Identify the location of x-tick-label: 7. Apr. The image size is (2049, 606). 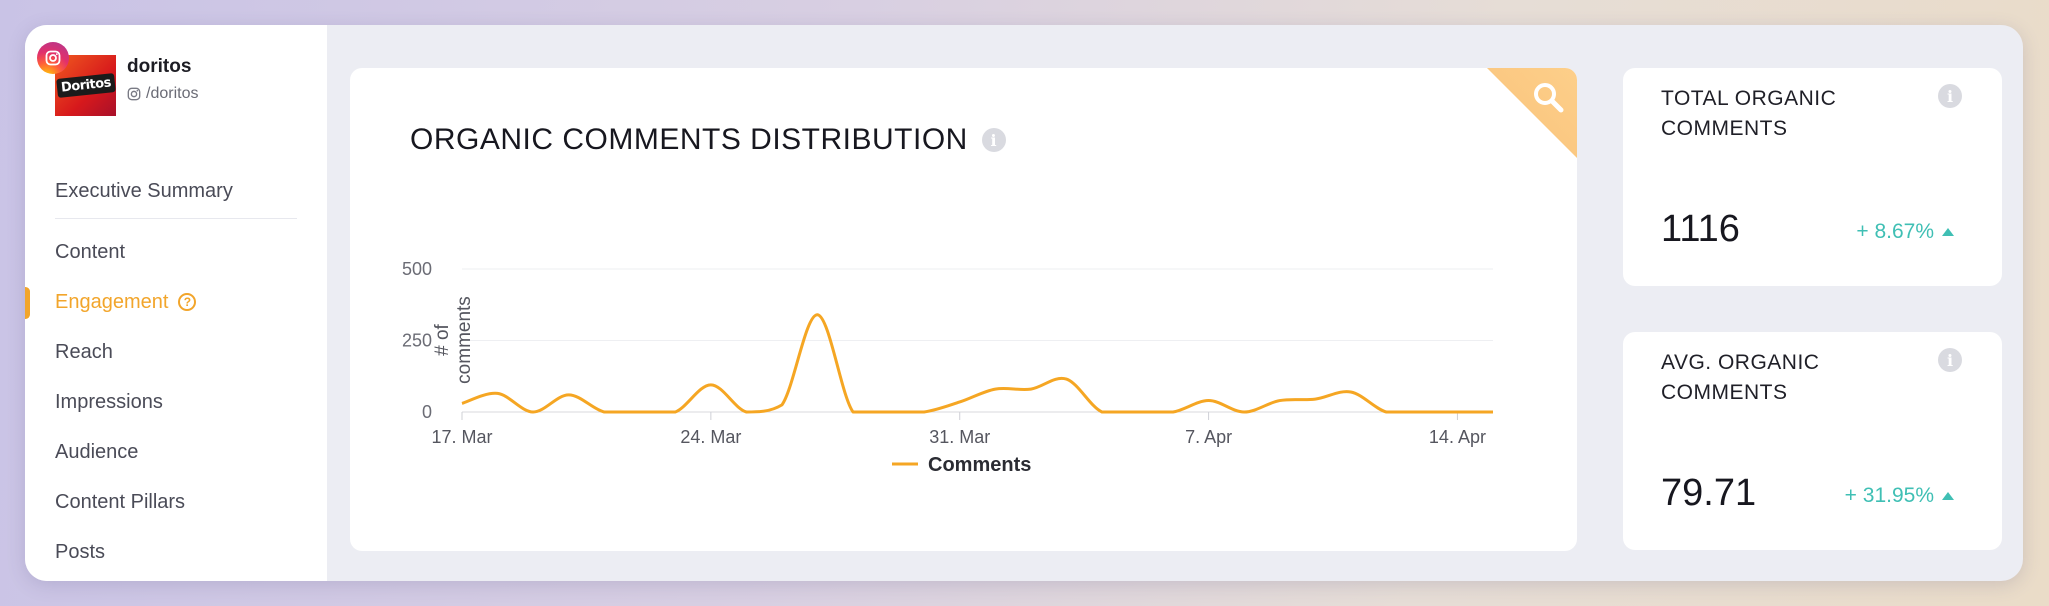
(1208, 437).